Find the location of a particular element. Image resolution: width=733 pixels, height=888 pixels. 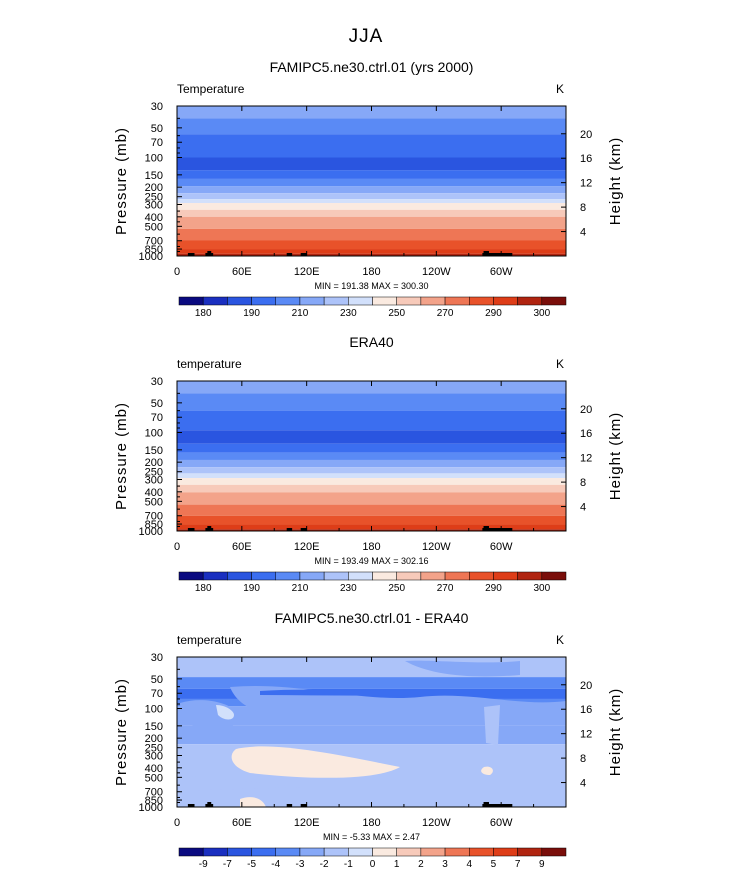

colorbar-label: 1 is located at coordinates (397, 864).